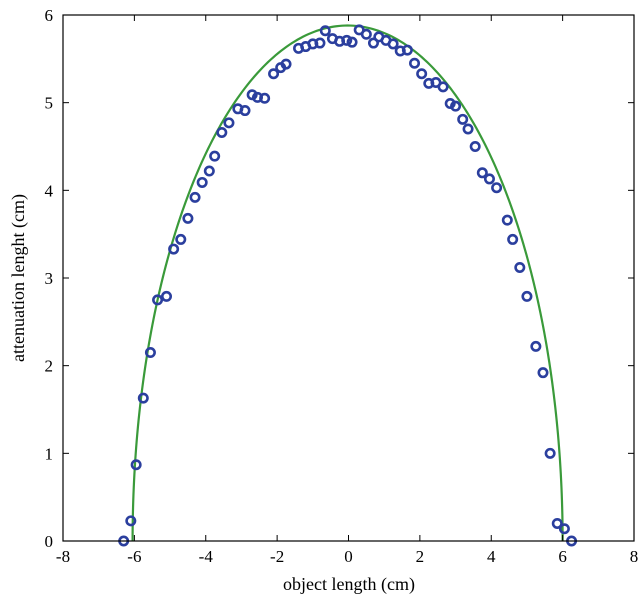 The image size is (640, 599). Describe the element at coordinates (420, 556) in the screenshot. I see `x-tick-label: 2` at that location.